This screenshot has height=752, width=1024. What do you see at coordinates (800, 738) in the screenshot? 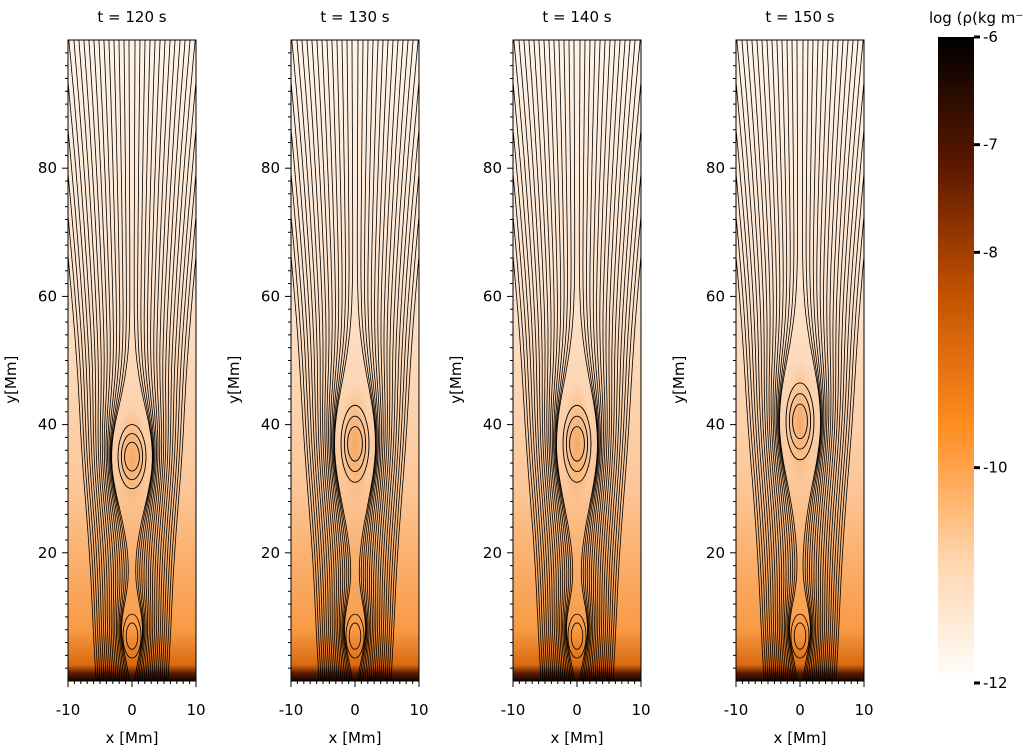
I see `x-axis-label: x [Mm]` at bounding box center [800, 738].